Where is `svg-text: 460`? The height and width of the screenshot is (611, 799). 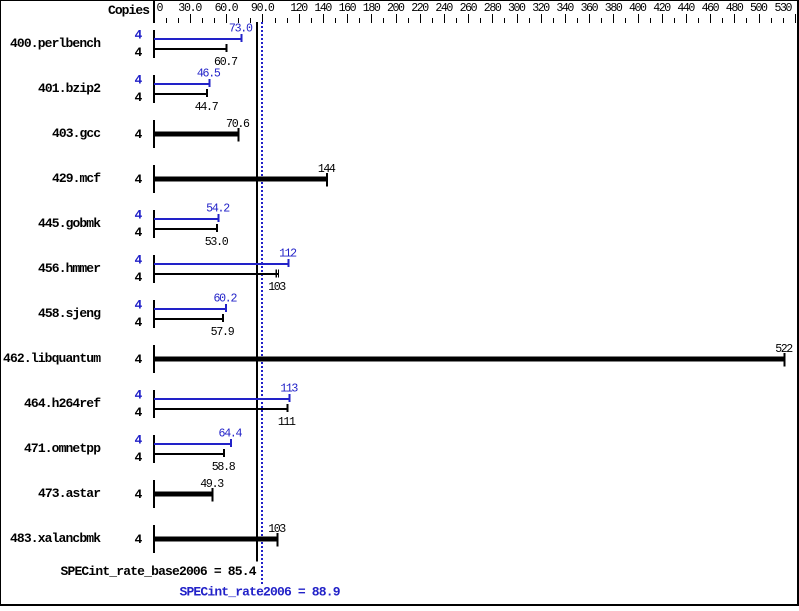
svg-text: 460 is located at coordinates (711, 8).